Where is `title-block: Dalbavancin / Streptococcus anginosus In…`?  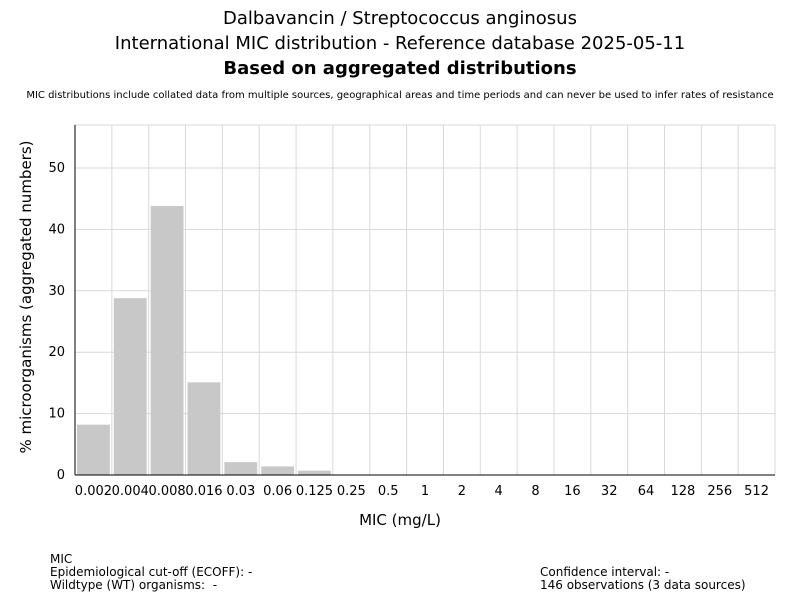
title-block: Dalbavancin / Streptococcus anginosus In… is located at coordinates (400, 43).